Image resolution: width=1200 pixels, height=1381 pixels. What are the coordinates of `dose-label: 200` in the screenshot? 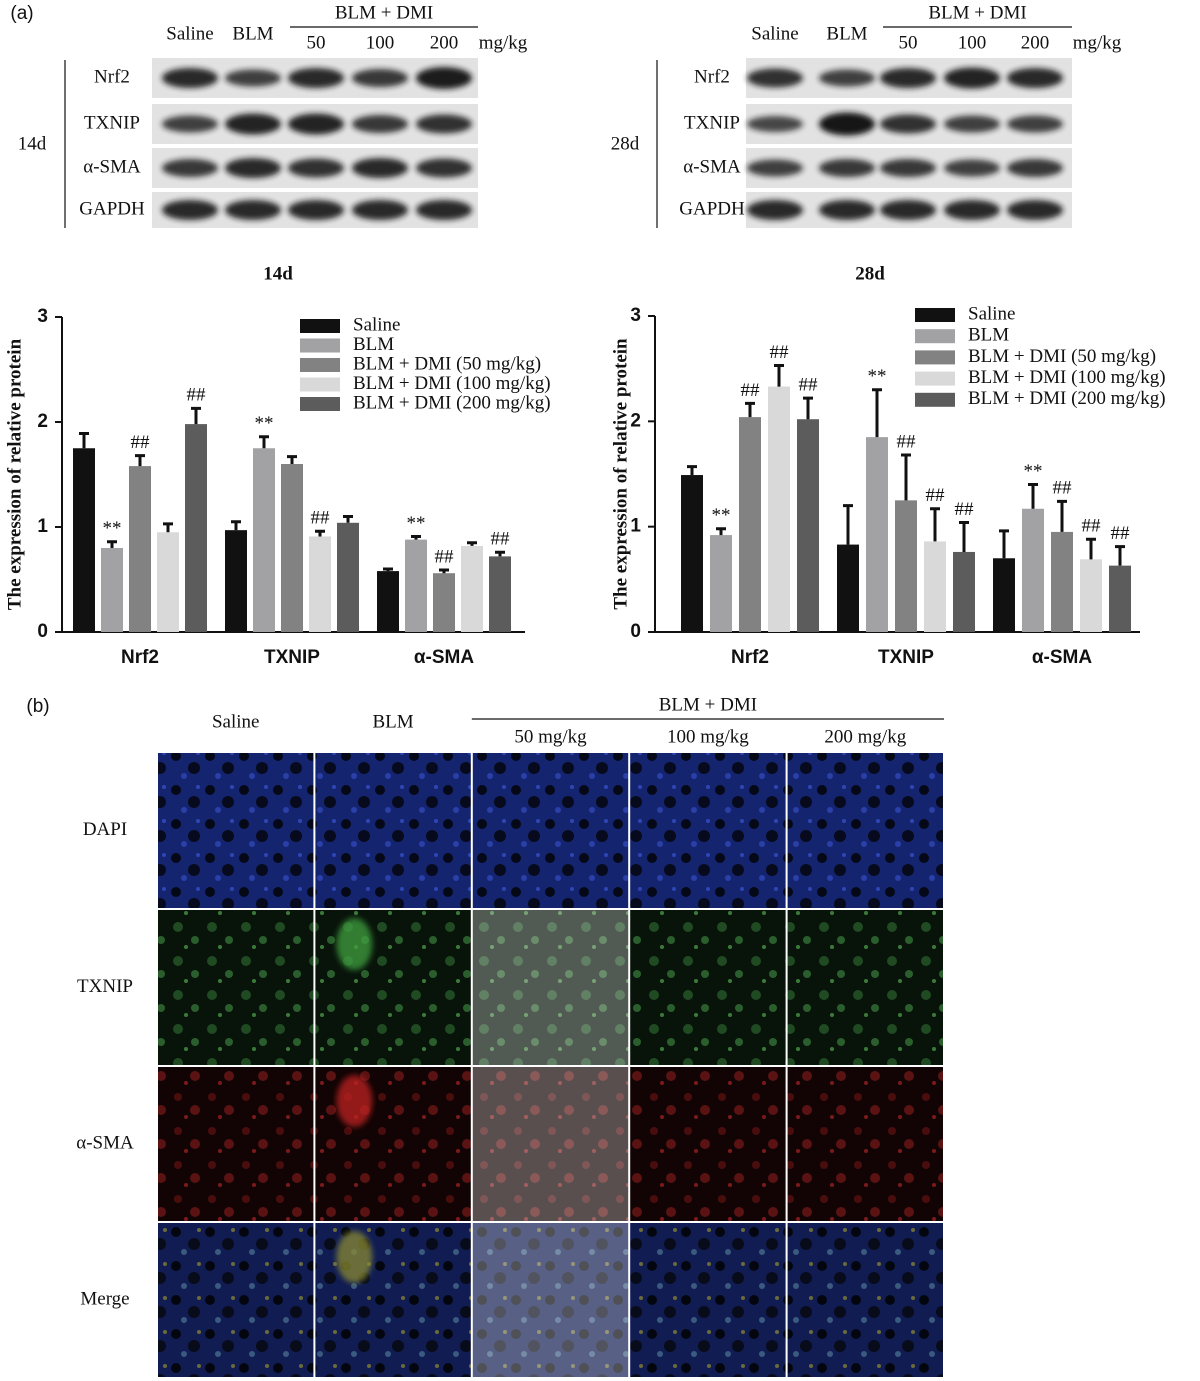 It's located at (1035, 42).